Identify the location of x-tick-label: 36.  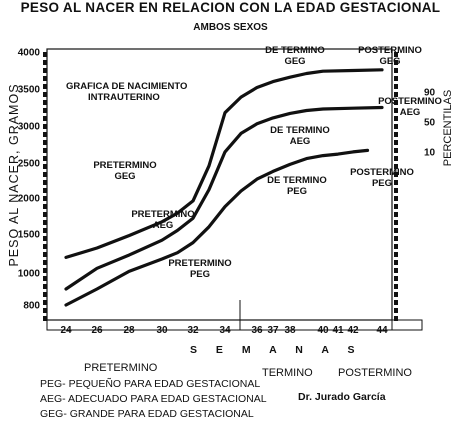
(257, 330).